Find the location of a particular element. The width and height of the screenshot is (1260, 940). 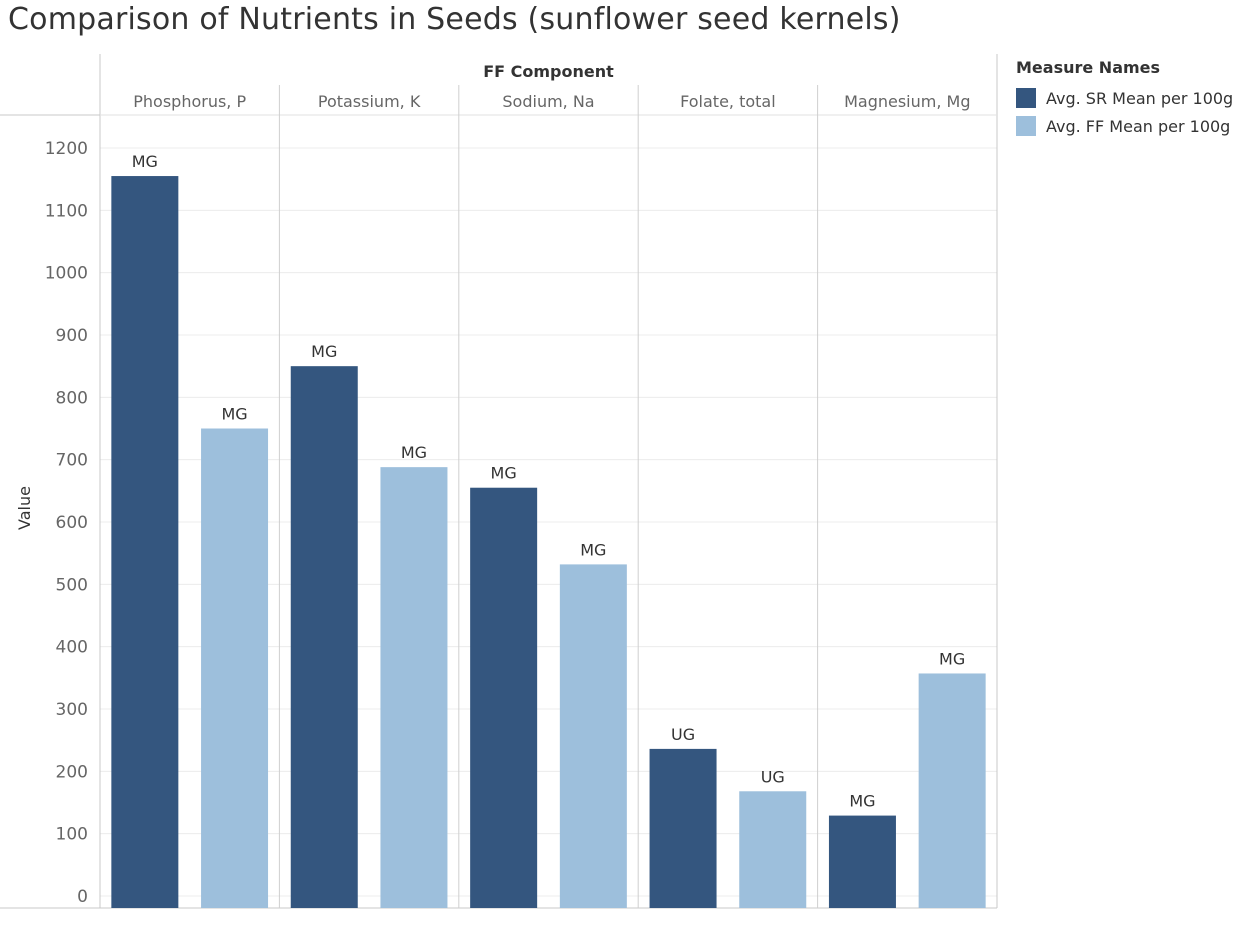

y-tick-label: 600 is located at coordinates (72, 523).